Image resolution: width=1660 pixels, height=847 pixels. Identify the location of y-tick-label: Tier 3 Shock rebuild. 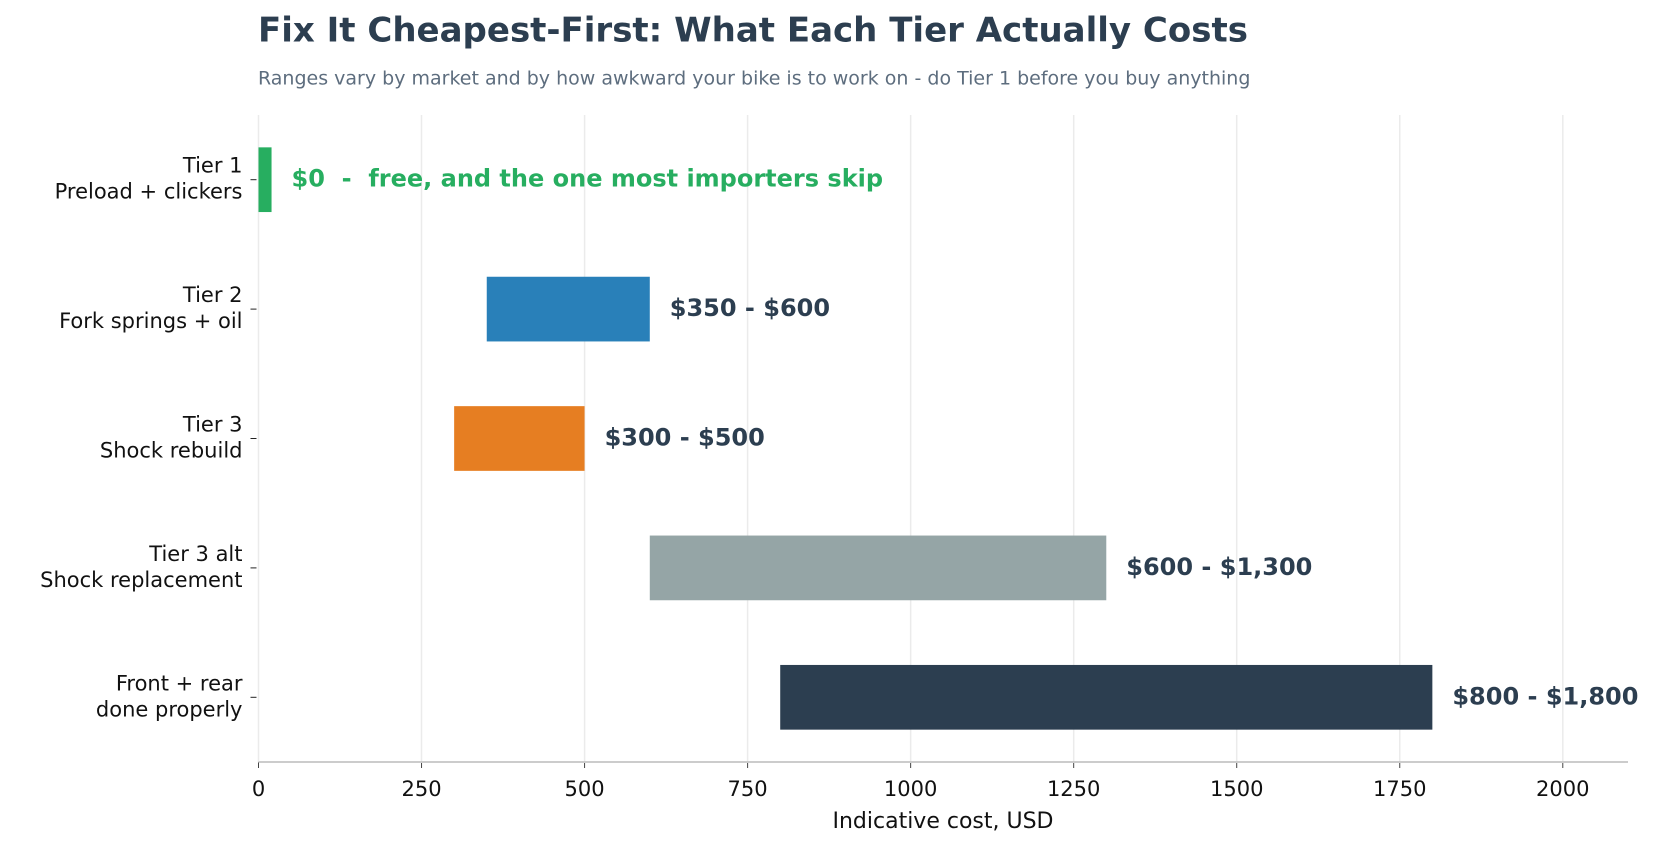
(171, 438).